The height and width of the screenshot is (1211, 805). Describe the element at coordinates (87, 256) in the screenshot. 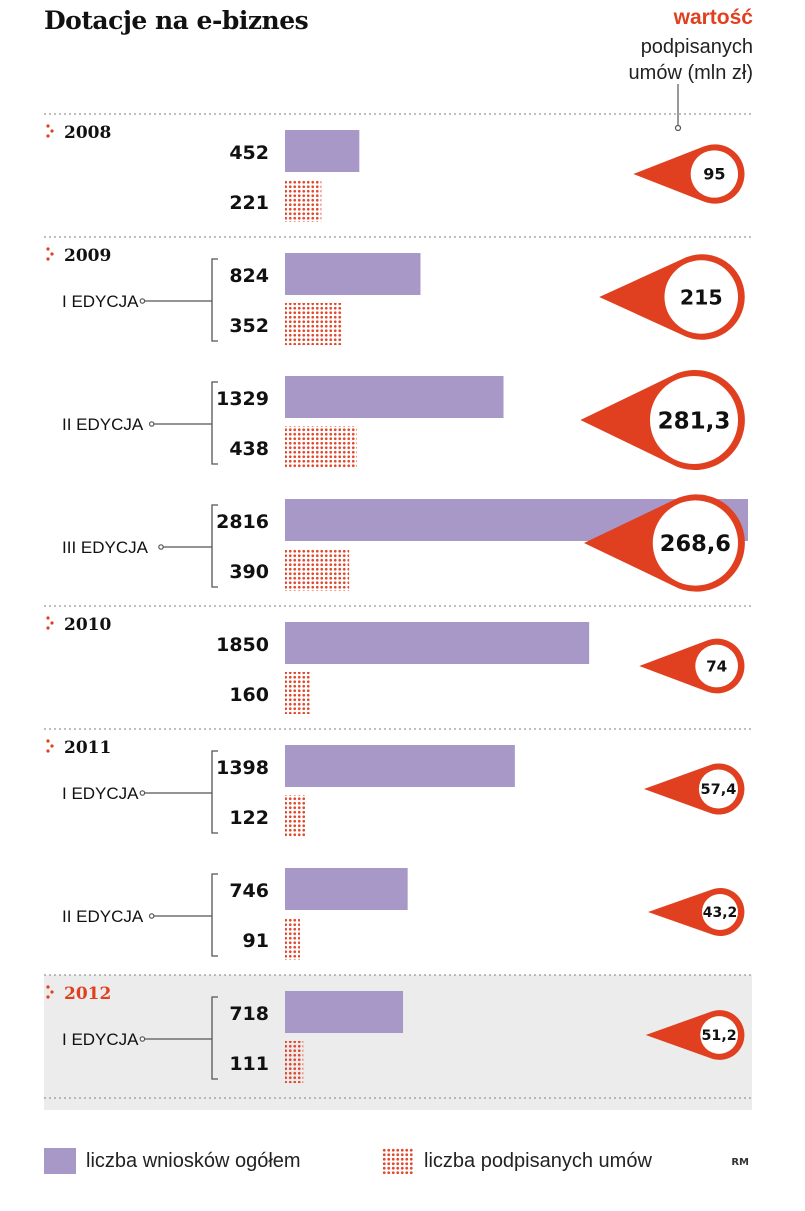

I see `year-label: 2009` at that location.